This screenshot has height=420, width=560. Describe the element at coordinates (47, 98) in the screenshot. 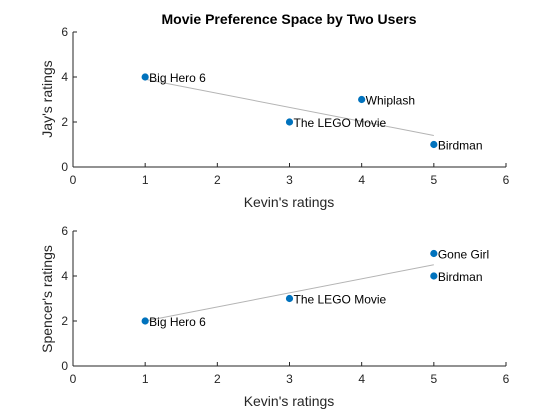

I see `y-axis-label: Jay's ratings` at that location.